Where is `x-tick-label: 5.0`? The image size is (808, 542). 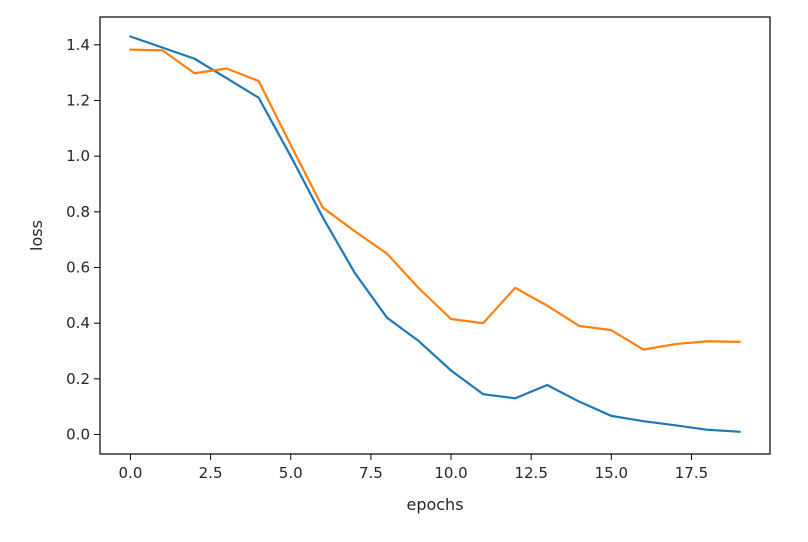 x-tick-label: 5.0 is located at coordinates (291, 473).